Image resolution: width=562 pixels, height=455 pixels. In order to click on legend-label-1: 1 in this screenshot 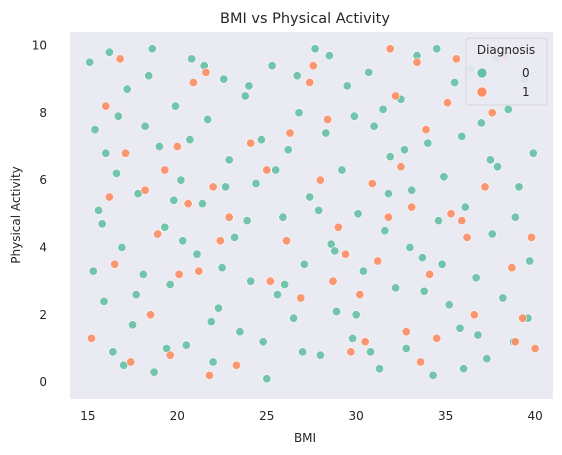, I will do `click(526, 92)`.